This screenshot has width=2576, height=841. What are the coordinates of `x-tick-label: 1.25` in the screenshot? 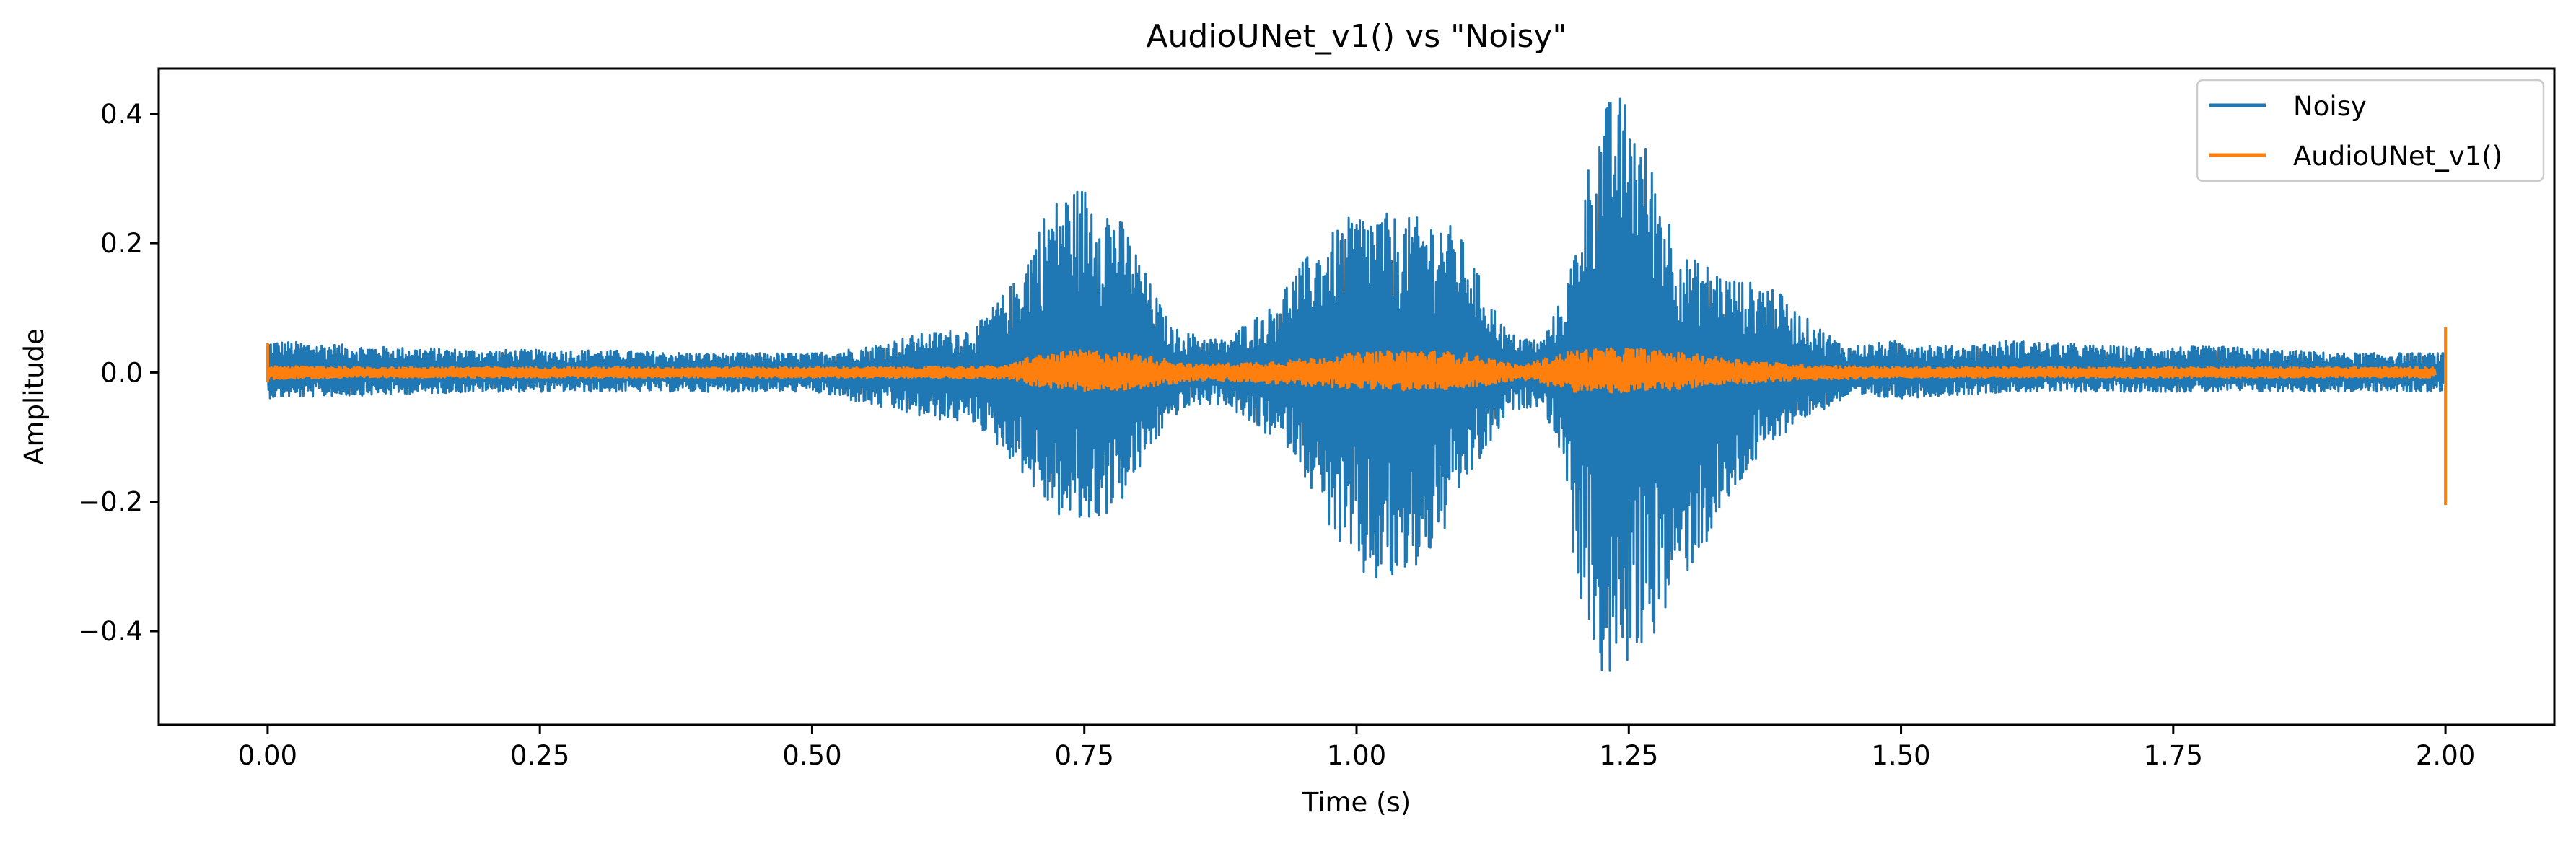 It's located at (1629, 755).